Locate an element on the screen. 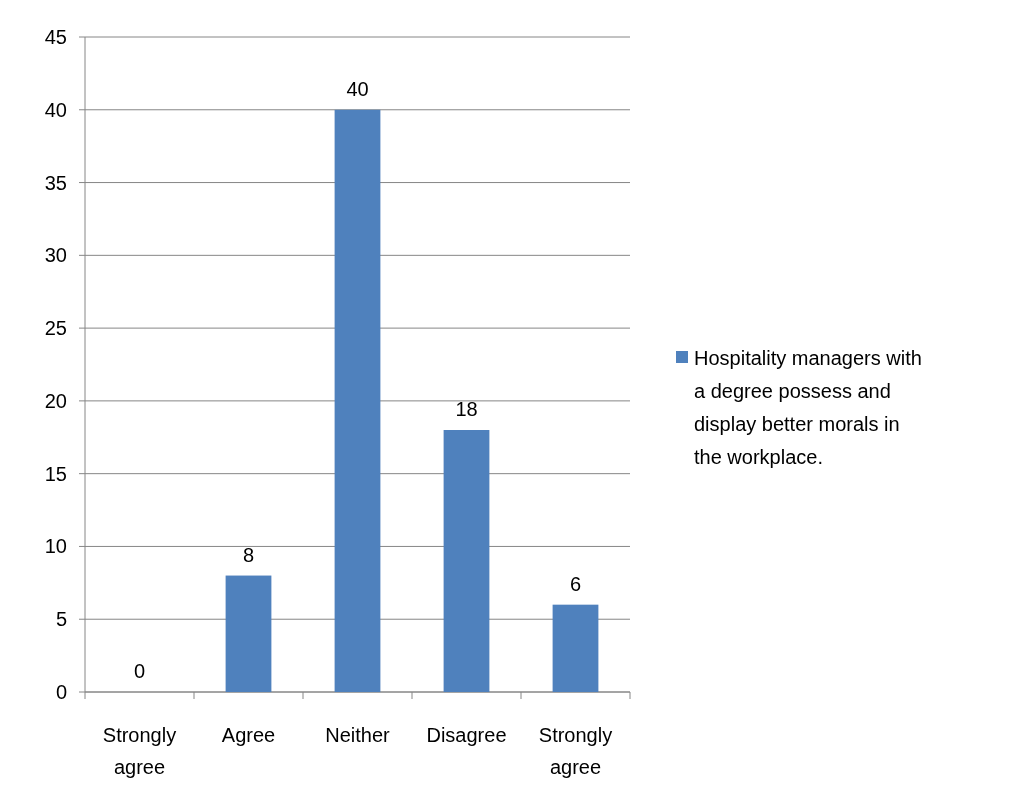 This screenshot has height=806, width=1011. y-tick-label: 35 is located at coordinates (55, 182).